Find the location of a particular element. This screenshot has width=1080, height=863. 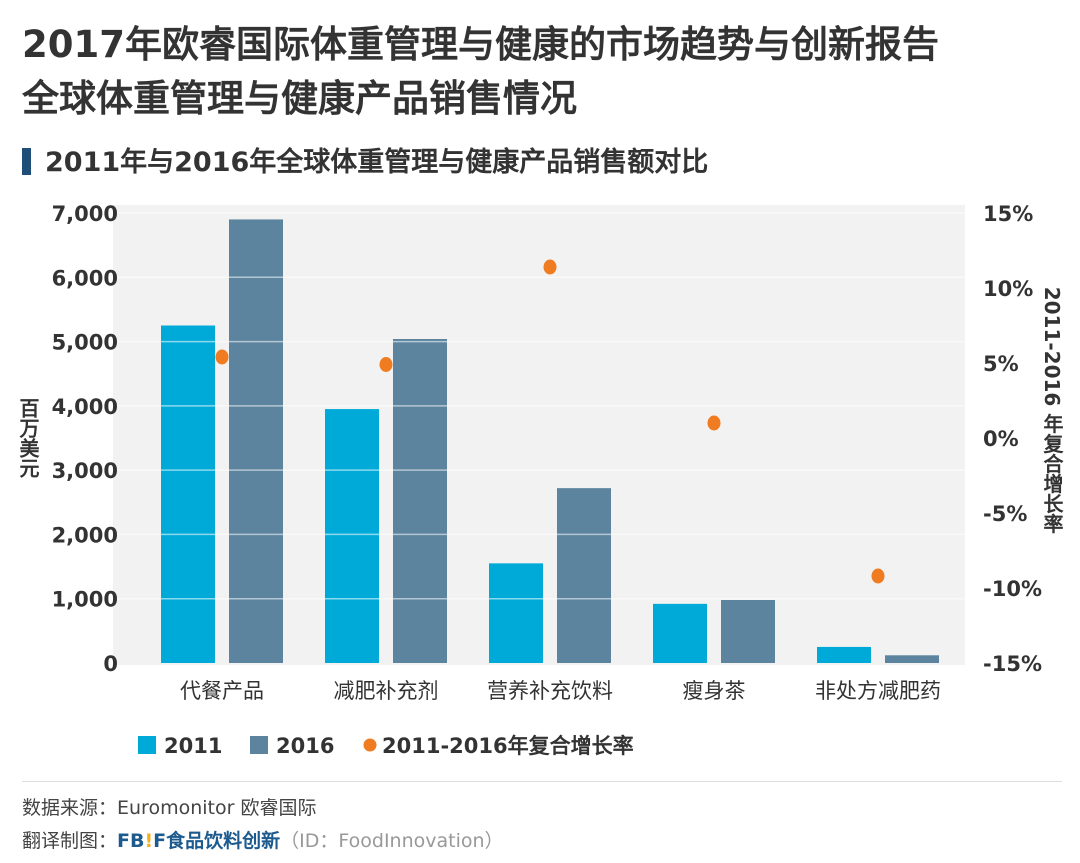

y-right-tick-label: 15% is located at coordinates (1008, 214).